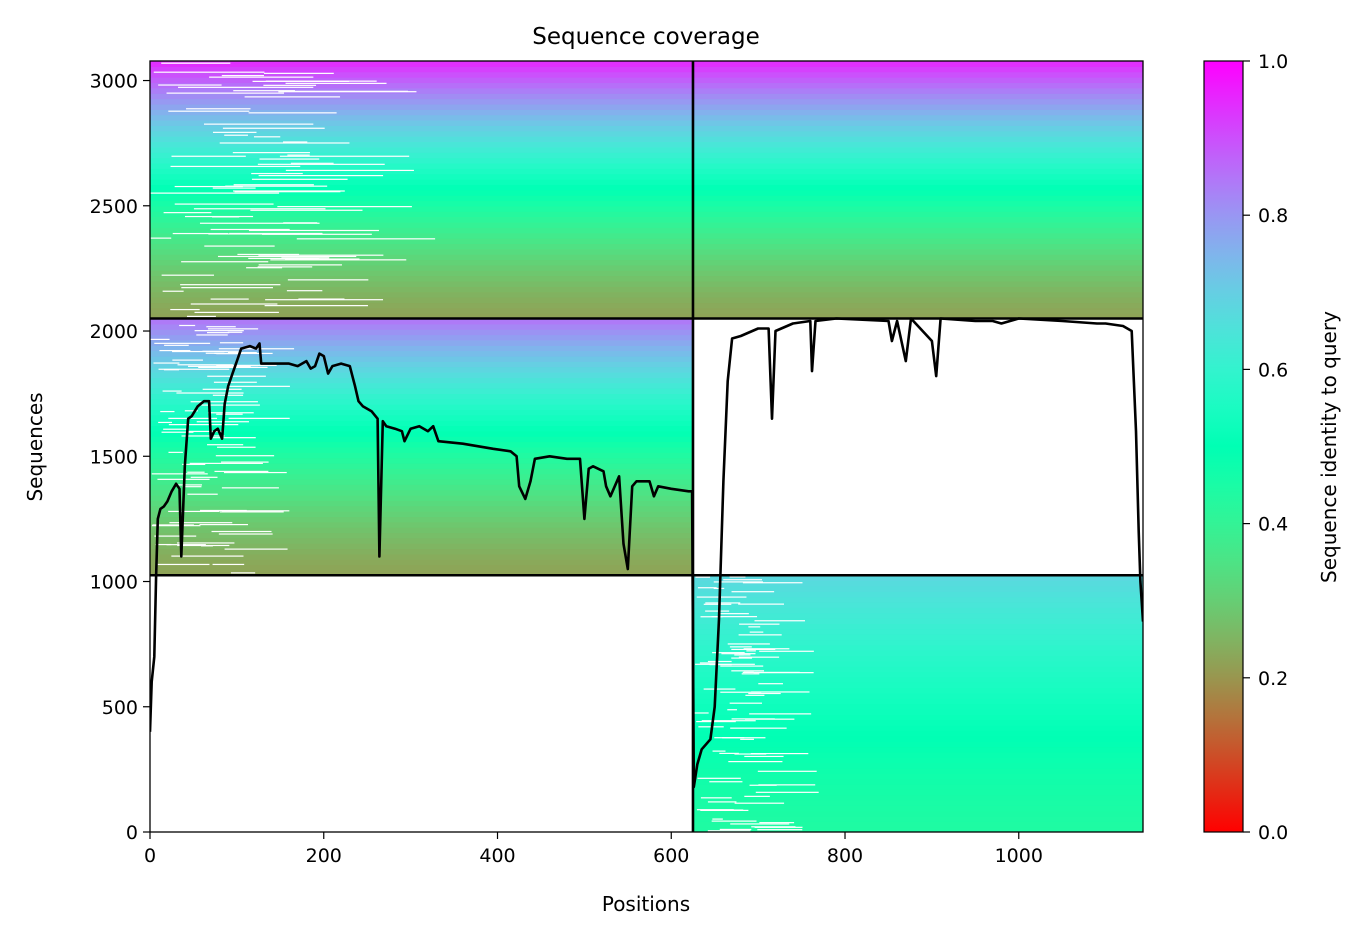  I want to click on y-tick-label: 3000, so click(114, 82).